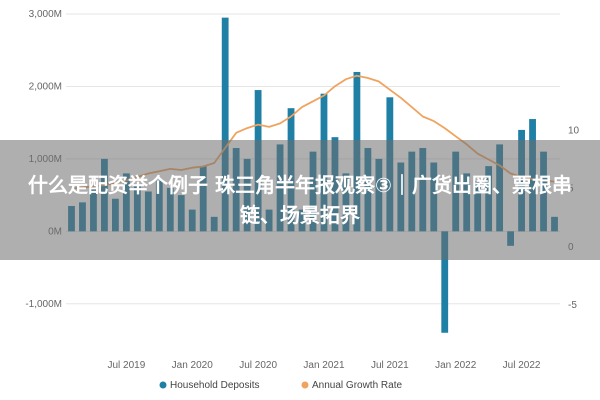  Describe the element at coordinates (45, 86) in the screenshot. I see `left-tick-label-1: 2,000M` at that location.